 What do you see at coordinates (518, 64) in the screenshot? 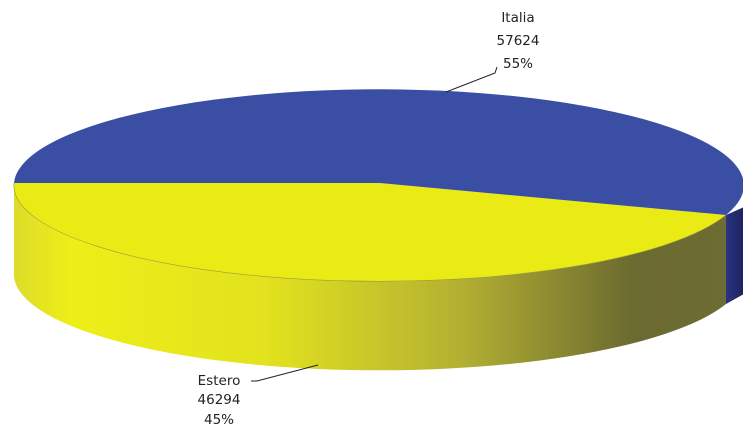
I see `label-italia-percent: 55%` at bounding box center [518, 64].